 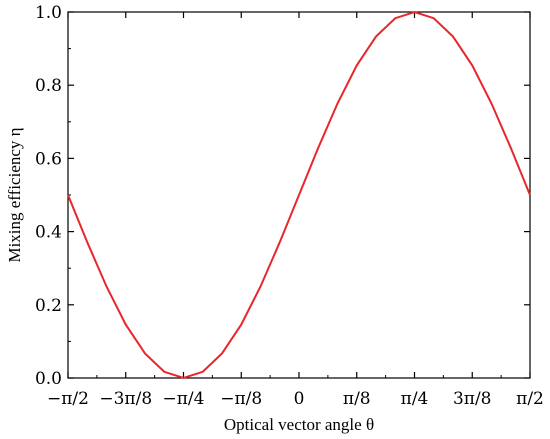 What do you see at coordinates (14, 194) in the screenshot?
I see `y-axis-label: Mixing efficiency η` at bounding box center [14, 194].